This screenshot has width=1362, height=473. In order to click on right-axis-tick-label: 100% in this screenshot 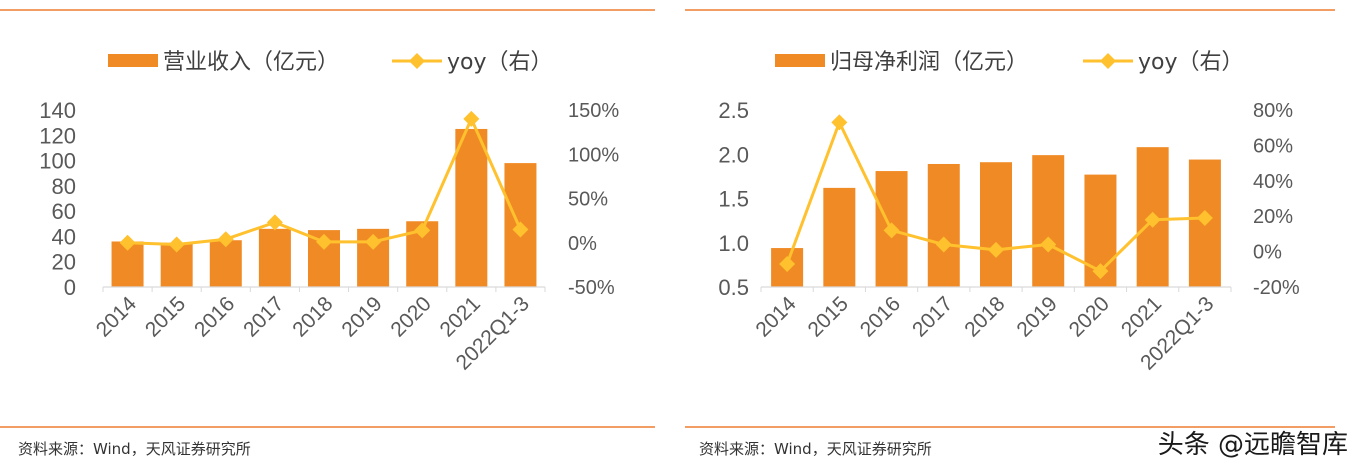, I will do `click(593, 155)`.